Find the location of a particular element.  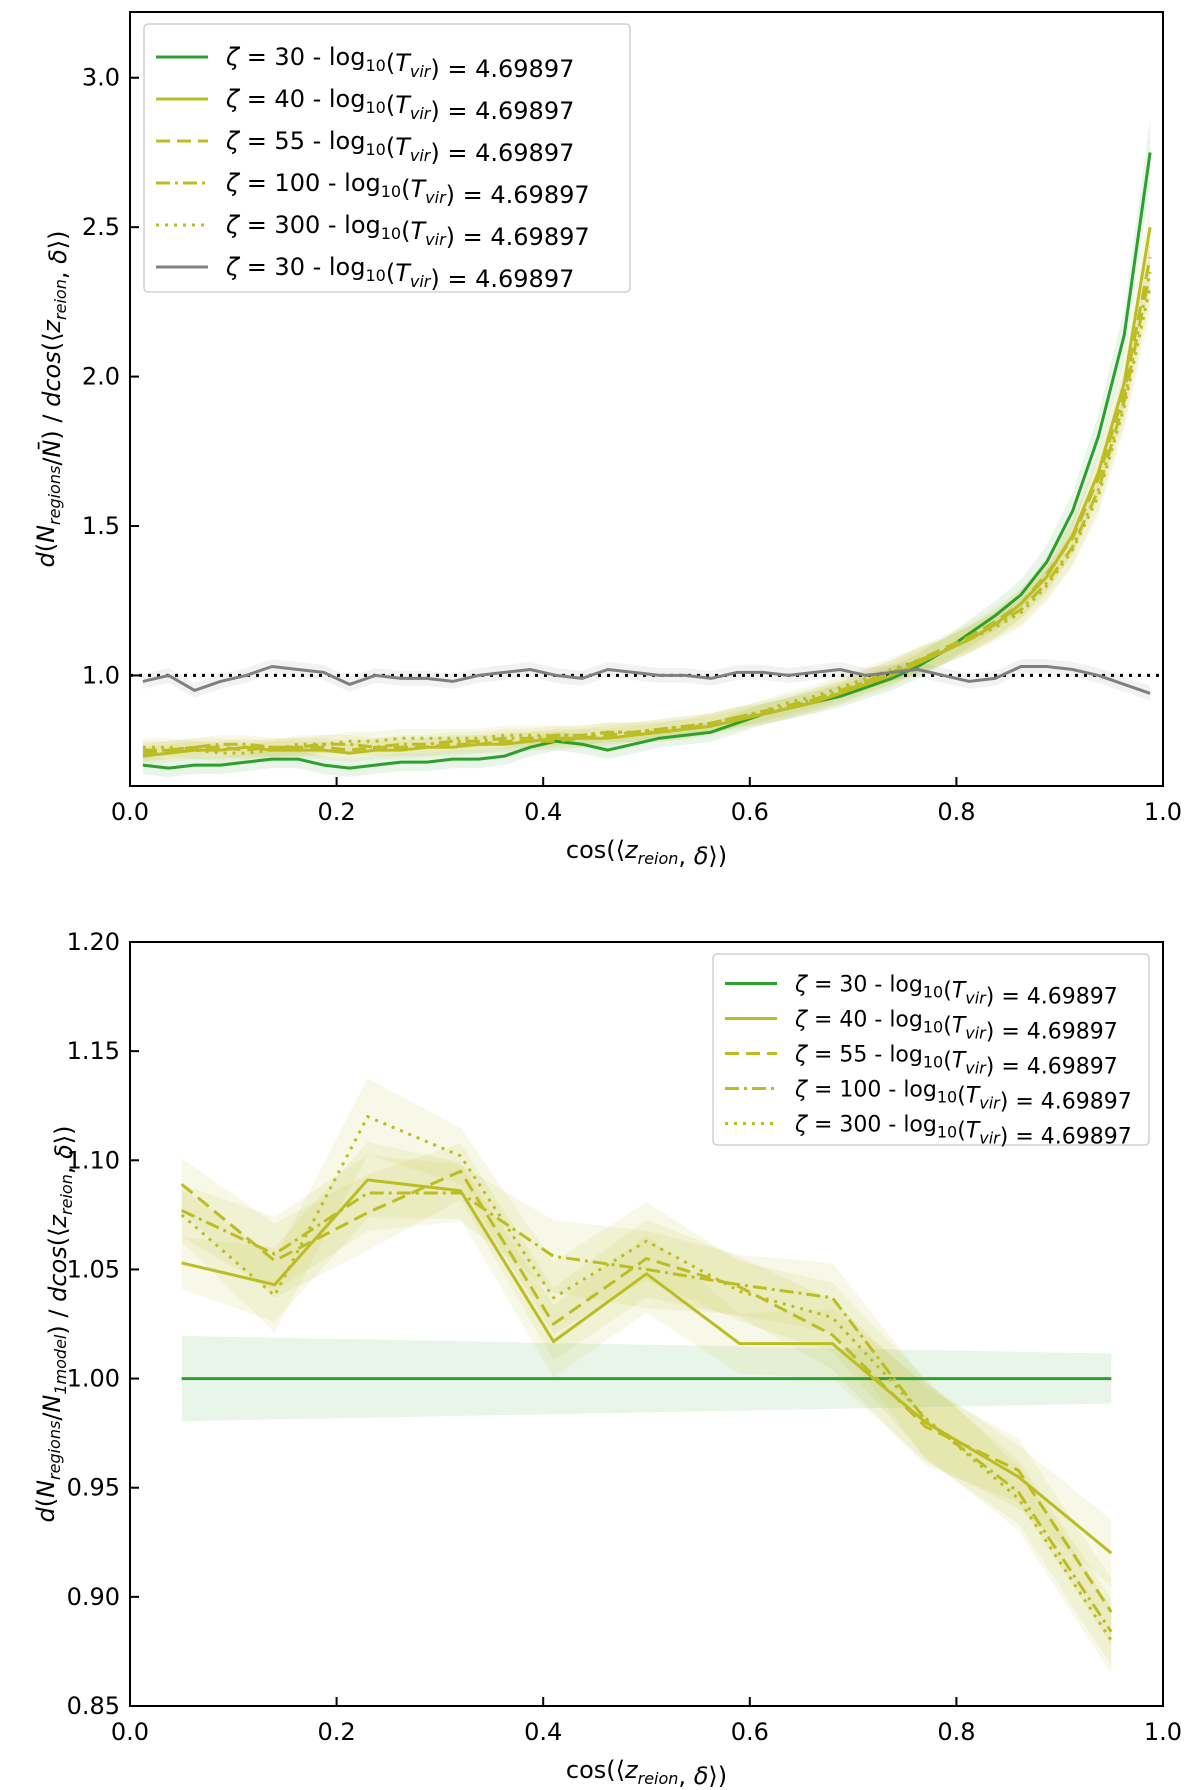

y-tick-label: 3.0 is located at coordinates (101, 78).